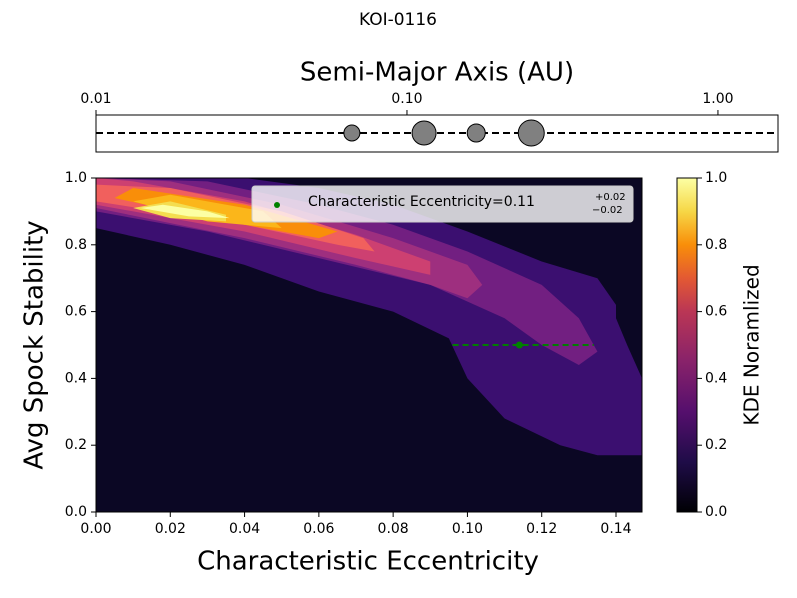  I want to click on legend-box, so click(442, 204).